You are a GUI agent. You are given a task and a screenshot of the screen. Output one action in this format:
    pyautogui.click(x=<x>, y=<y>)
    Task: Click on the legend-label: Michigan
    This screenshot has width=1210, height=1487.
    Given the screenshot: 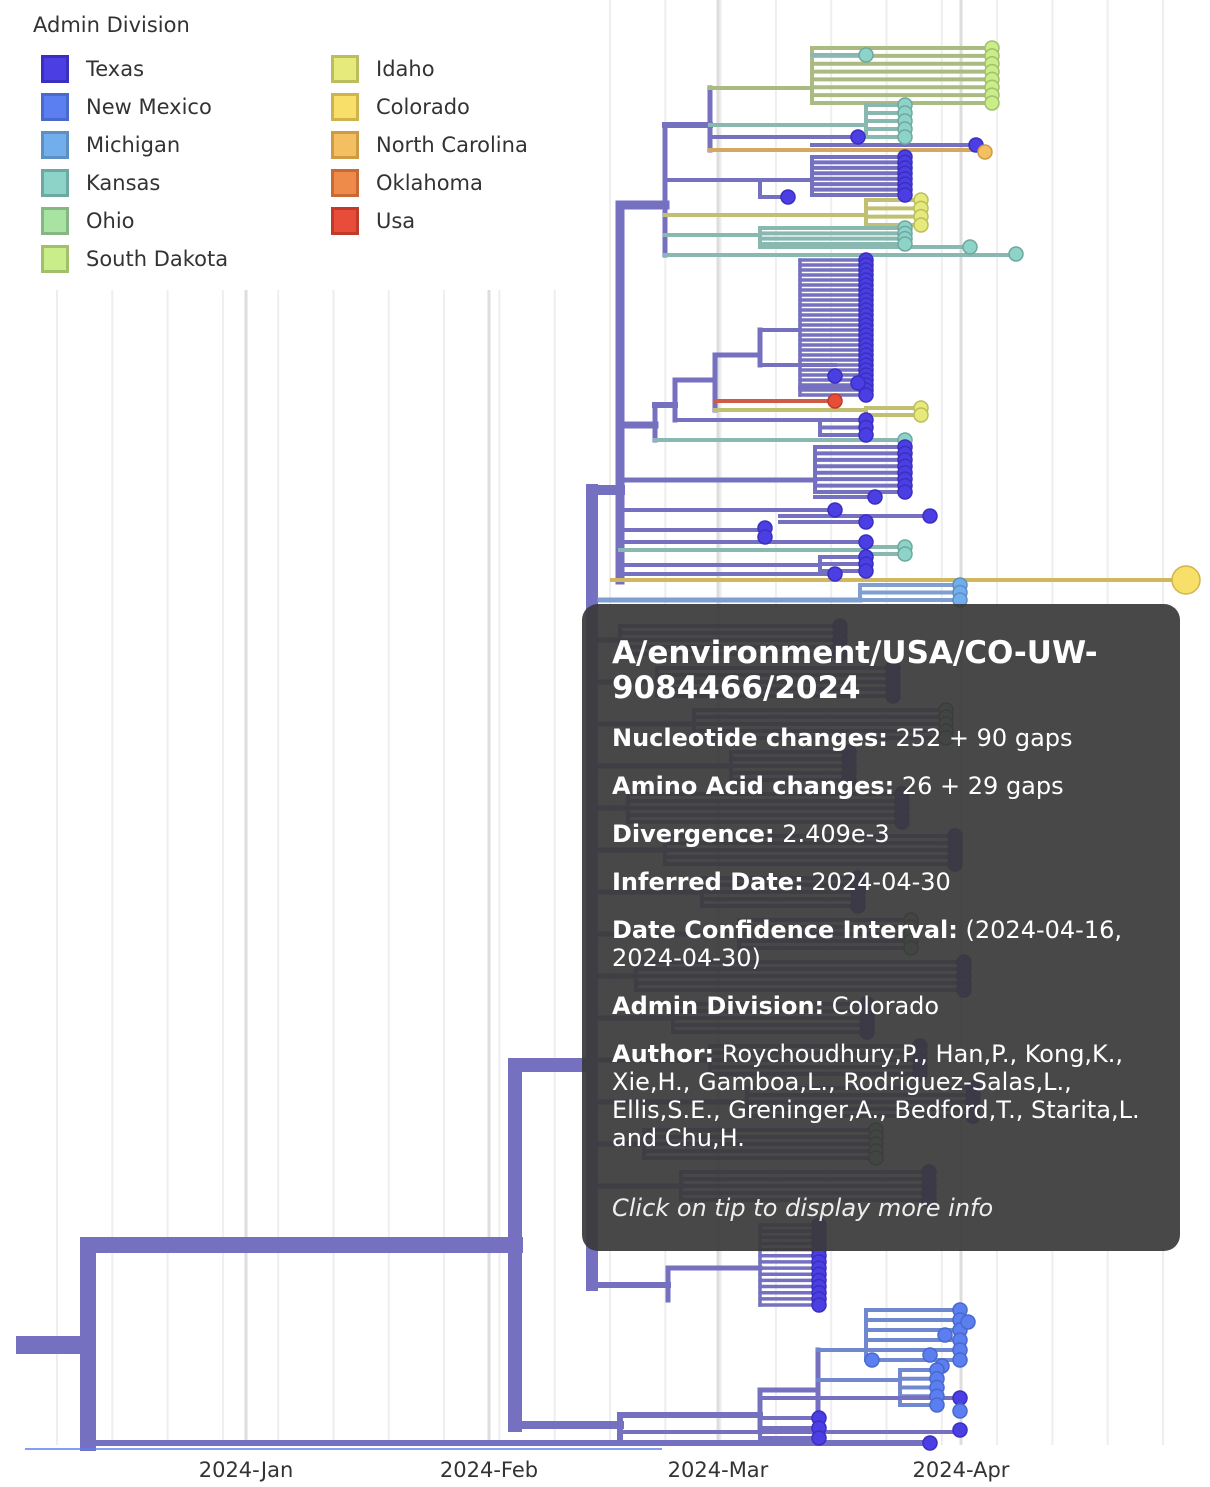 What is the action you would take?
    pyautogui.click(x=133, y=145)
    